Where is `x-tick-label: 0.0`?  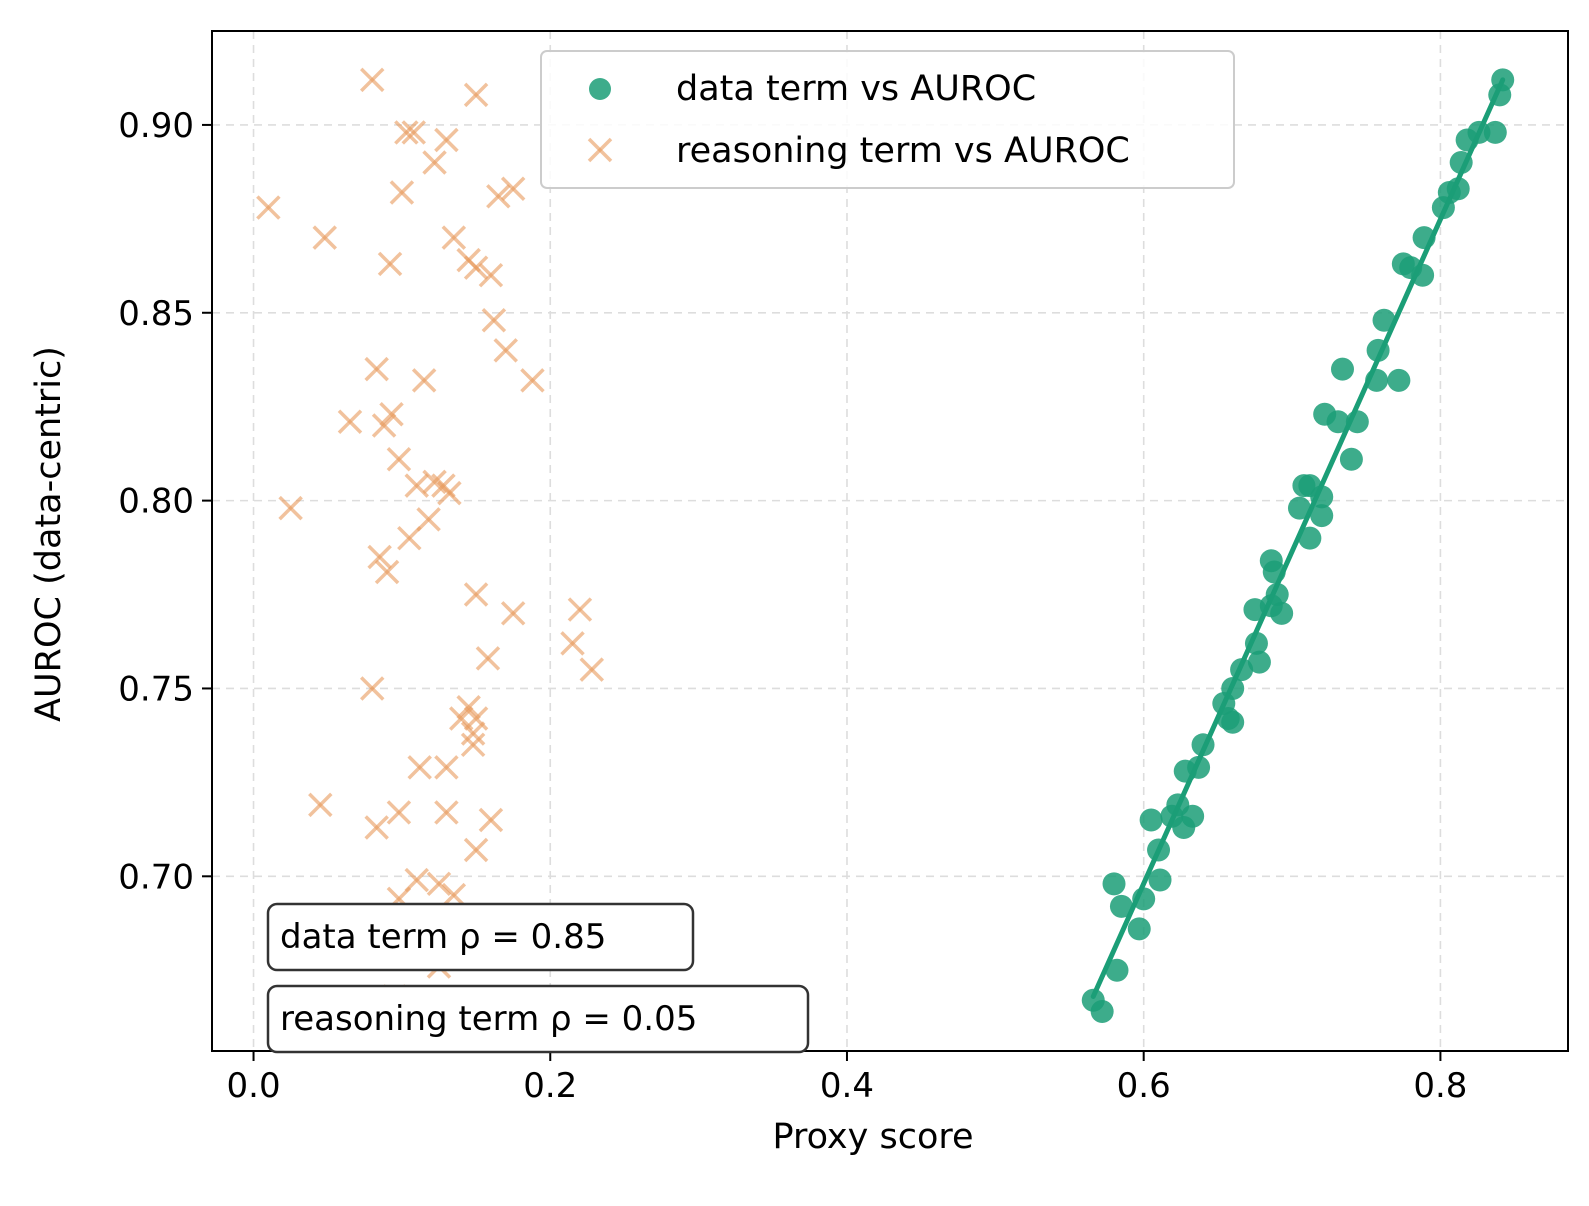 x-tick-label: 0.0 is located at coordinates (254, 1086).